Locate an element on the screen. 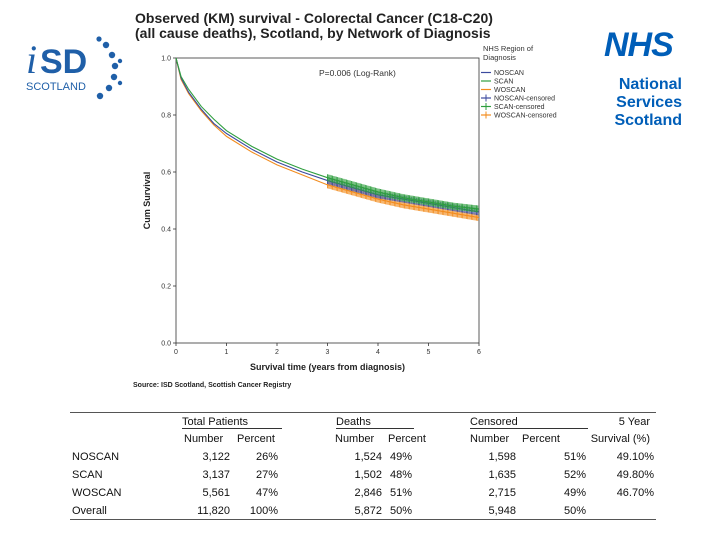 This screenshot has width=720, height=540. subheader-d-percent: Percent is located at coordinates (407, 439).